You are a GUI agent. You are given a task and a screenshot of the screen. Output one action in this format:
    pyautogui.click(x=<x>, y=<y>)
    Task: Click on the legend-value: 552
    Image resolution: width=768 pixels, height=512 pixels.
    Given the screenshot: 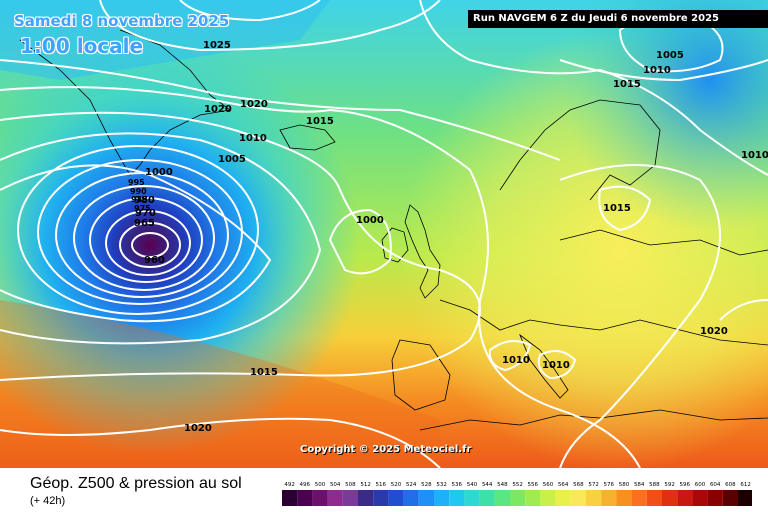 What is the action you would take?
    pyautogui.click(x=517, y=485)
    